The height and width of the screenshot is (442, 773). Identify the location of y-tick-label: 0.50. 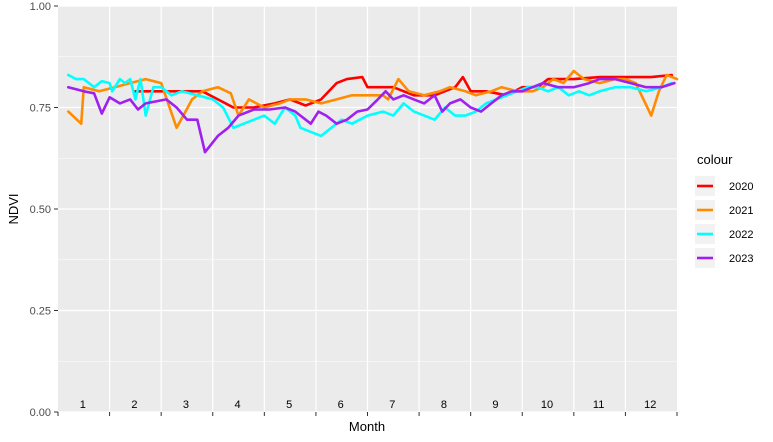
(40, 210).